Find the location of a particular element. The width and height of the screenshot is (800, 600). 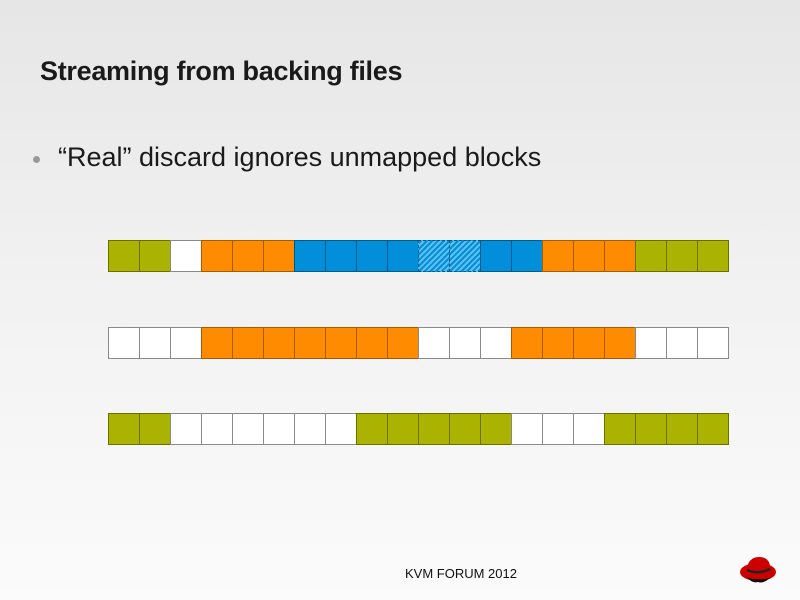

bullet-text: “Real” discard ignores unmapped blocks is located at coordinates (300, 157).